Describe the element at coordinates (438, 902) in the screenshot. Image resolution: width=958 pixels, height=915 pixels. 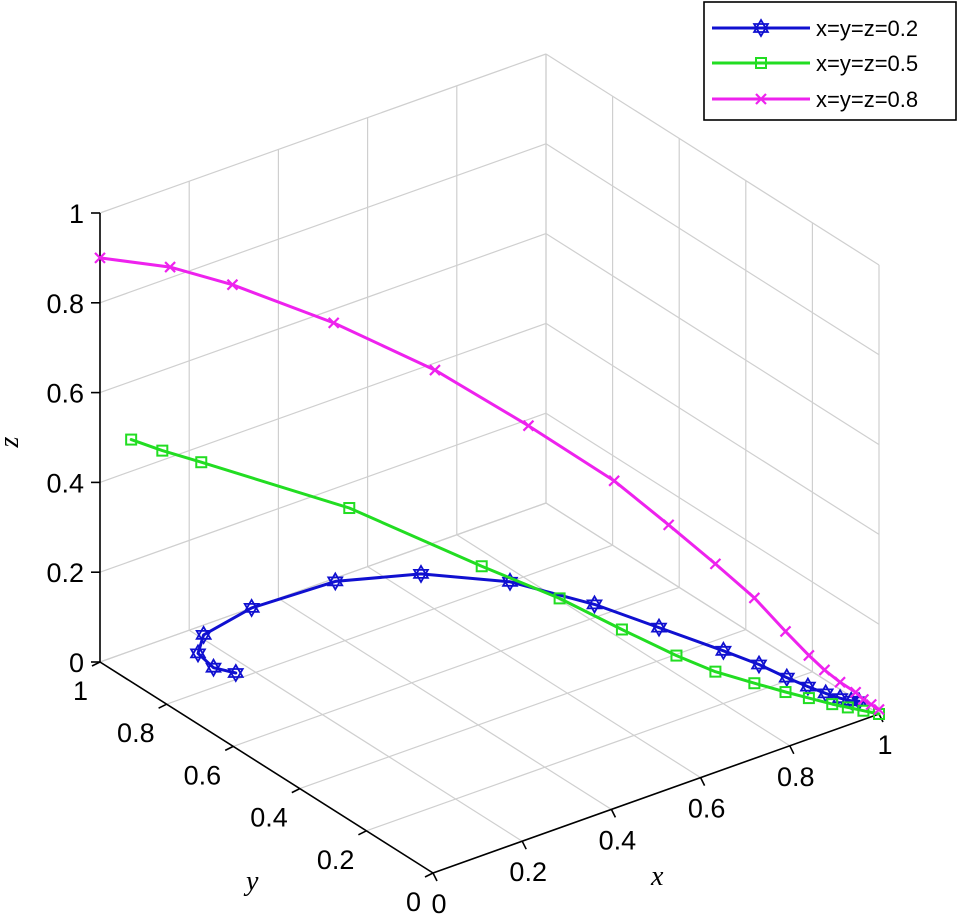
I see `x-tick-label: 0` at that location.